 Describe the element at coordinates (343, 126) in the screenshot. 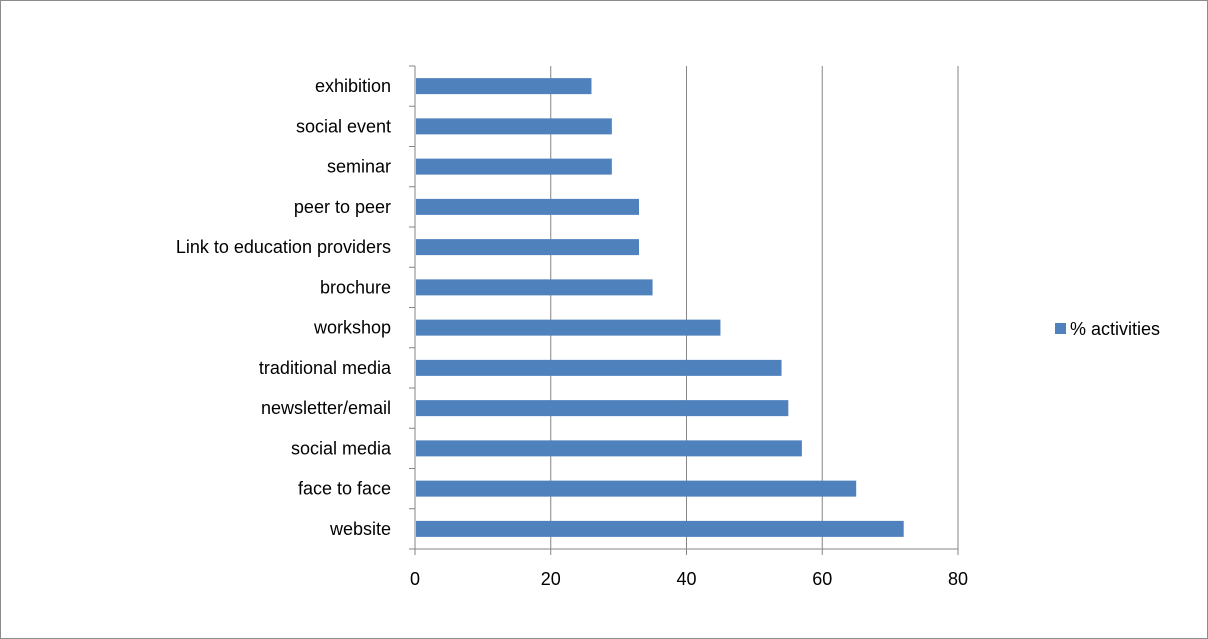

I see `category-label-social-event: social event` at that location.